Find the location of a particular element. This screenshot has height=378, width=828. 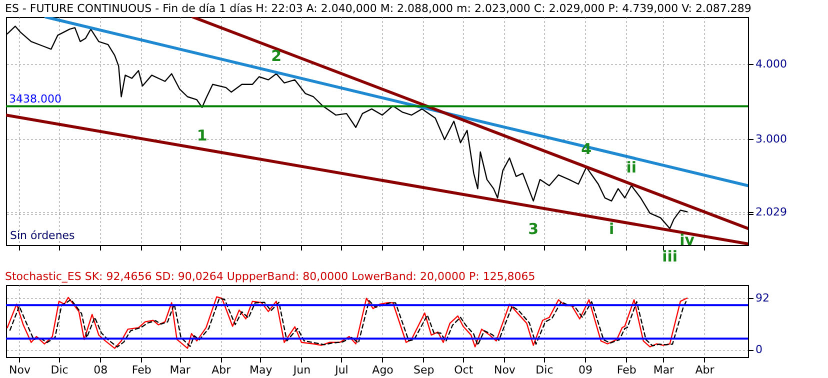

annotation: 3 is located at coordinates (533, 229).